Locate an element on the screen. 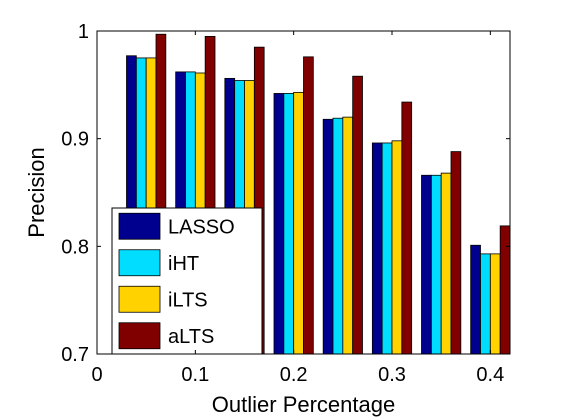 The height and width of the screenshot is (420, 561). x-axis-label: Outlier Percentage is located at coordinates (303, 404).